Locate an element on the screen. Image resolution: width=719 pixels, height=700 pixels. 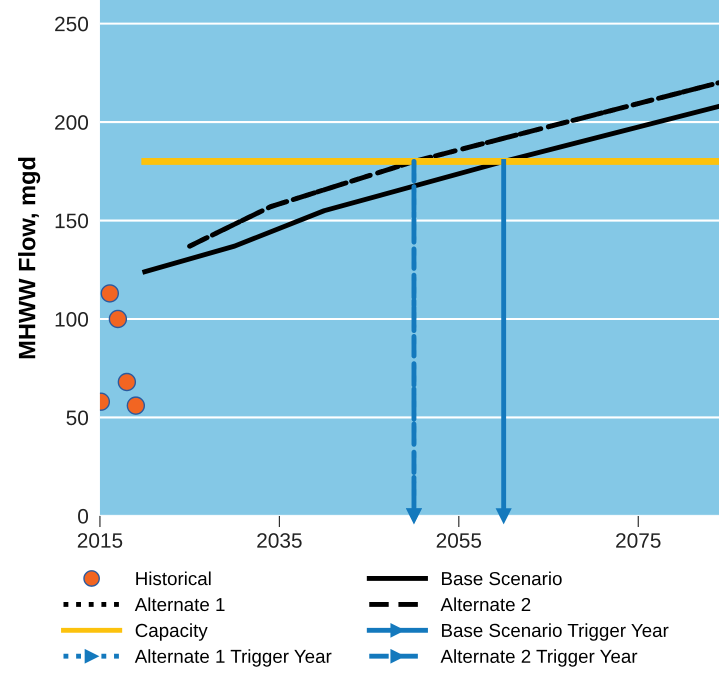
y-tick-label: 0 is located at coordinates (83, 516).